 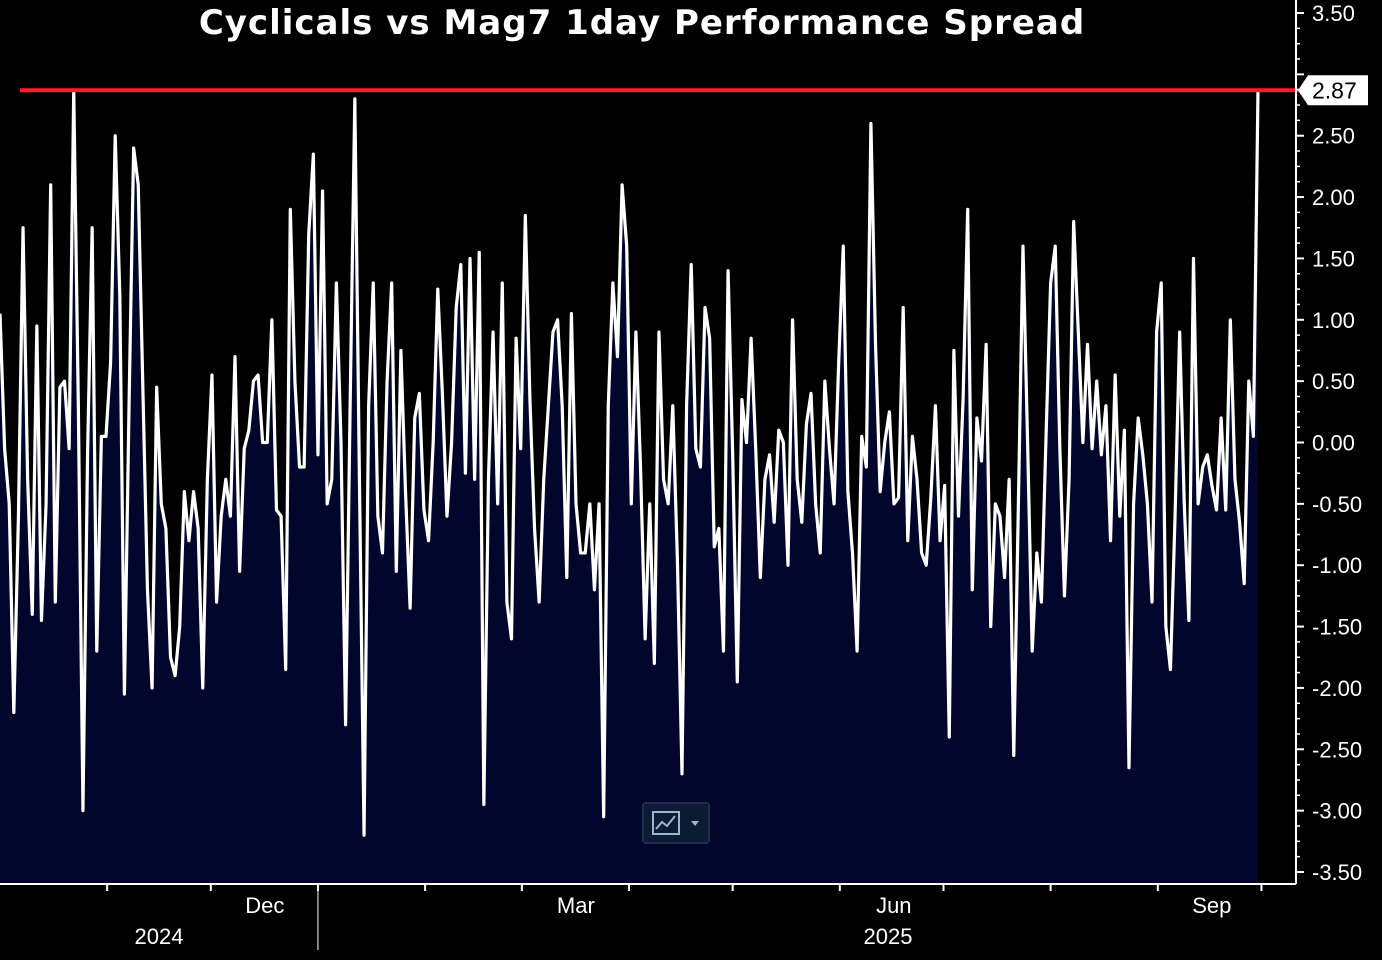 I want to click on reference-value-label: 2.87, so click(x=1333, y=90).